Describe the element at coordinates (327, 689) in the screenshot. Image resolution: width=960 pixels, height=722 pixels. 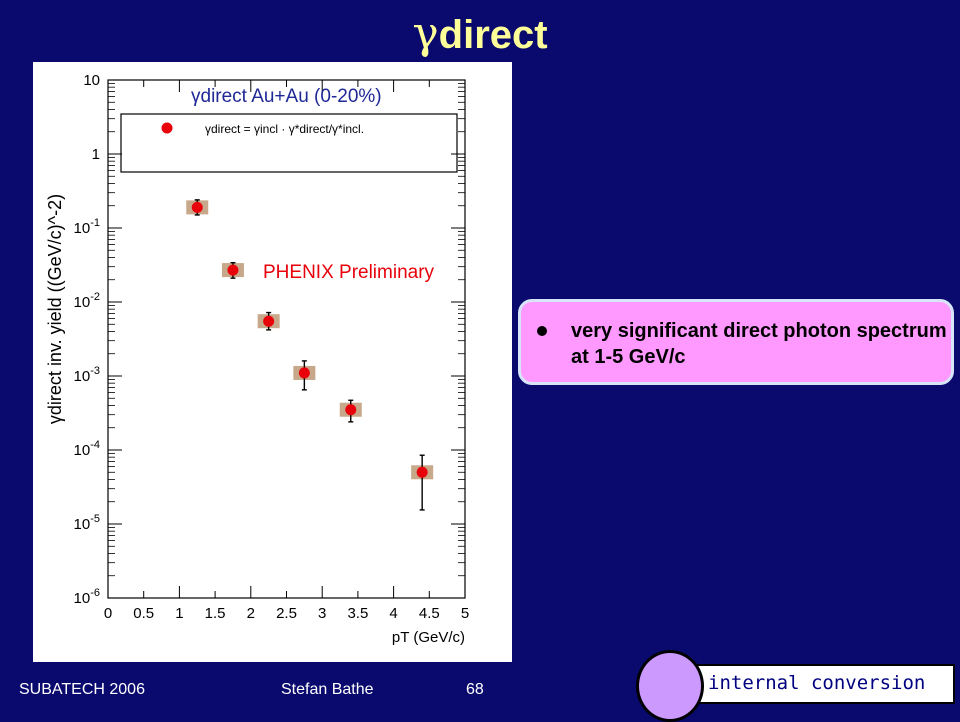
I see `footer-author: Stefan Bathe` at that location.